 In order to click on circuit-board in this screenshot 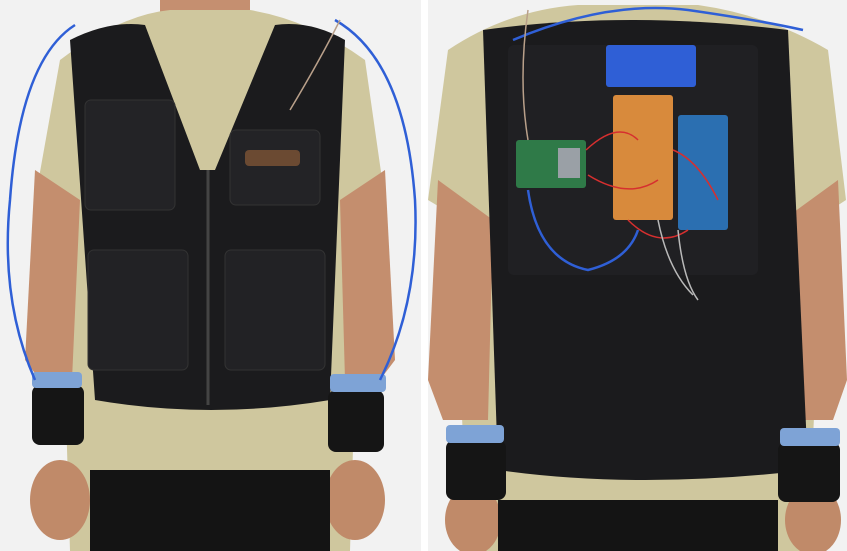, I will do `click(643, 157)`.